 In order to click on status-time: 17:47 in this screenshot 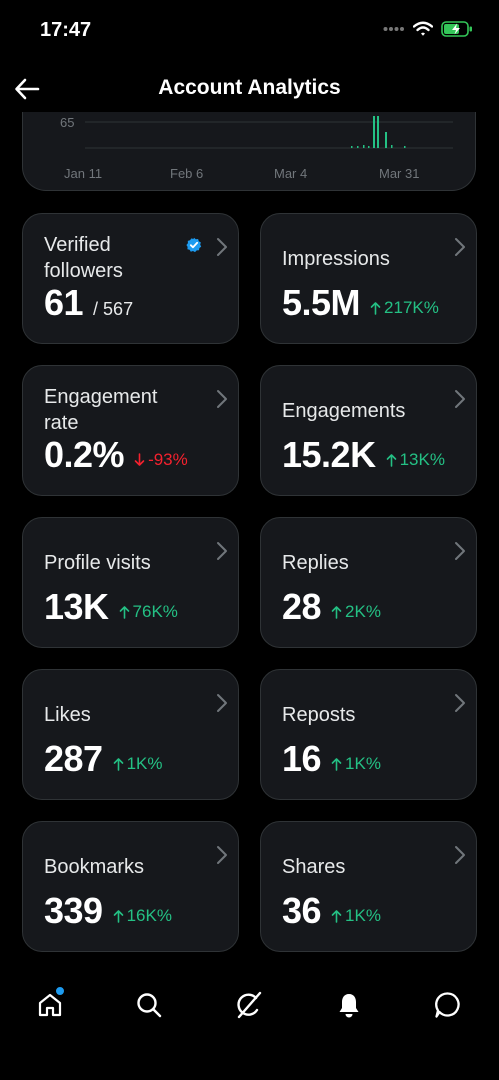, I will do `click(66, 30)`.